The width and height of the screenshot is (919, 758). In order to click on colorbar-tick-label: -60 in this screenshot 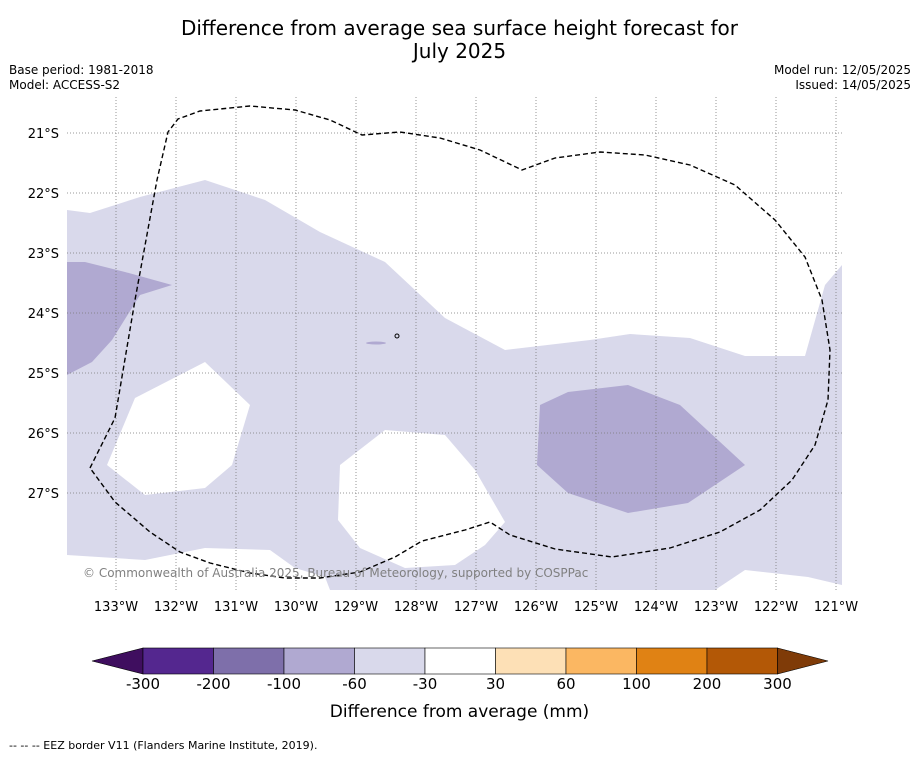, I will do `click(354, 684)`.